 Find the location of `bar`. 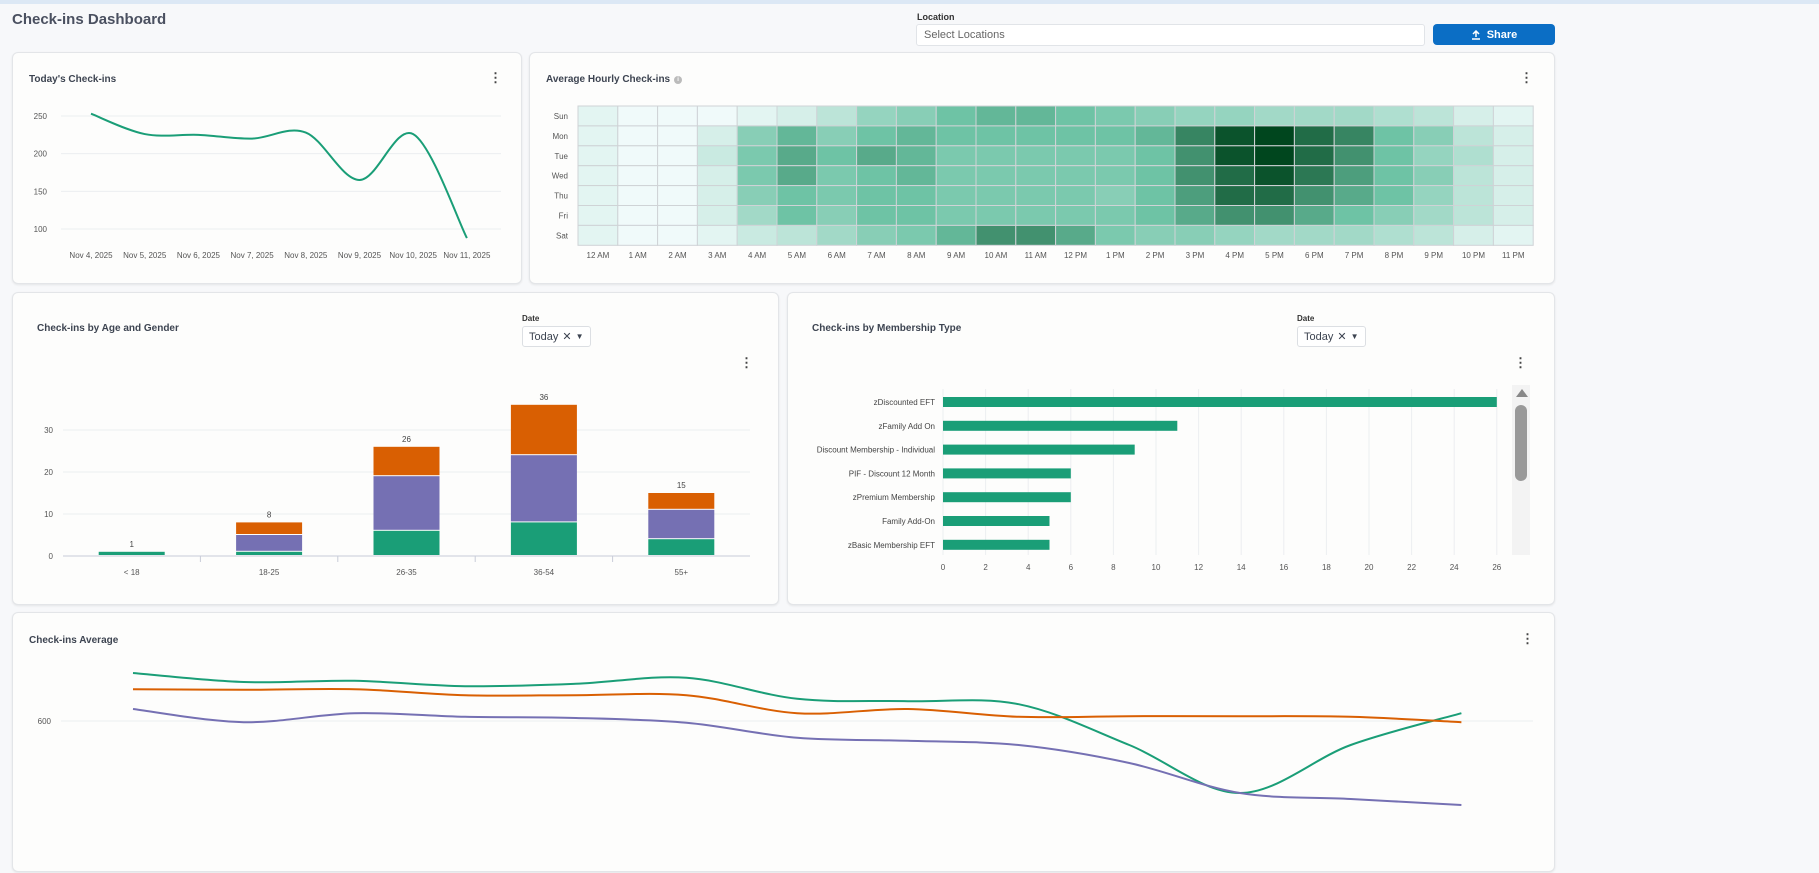

bar is located at coordinates (996, 544).